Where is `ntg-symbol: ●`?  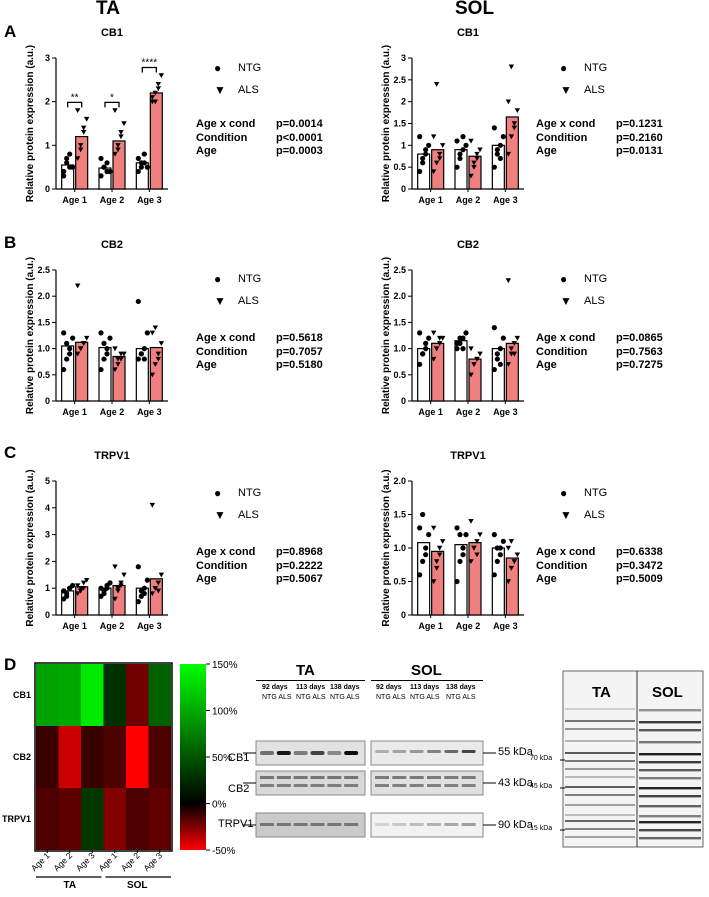 ntg-symbol: ● is located at coordinates (564, 68).